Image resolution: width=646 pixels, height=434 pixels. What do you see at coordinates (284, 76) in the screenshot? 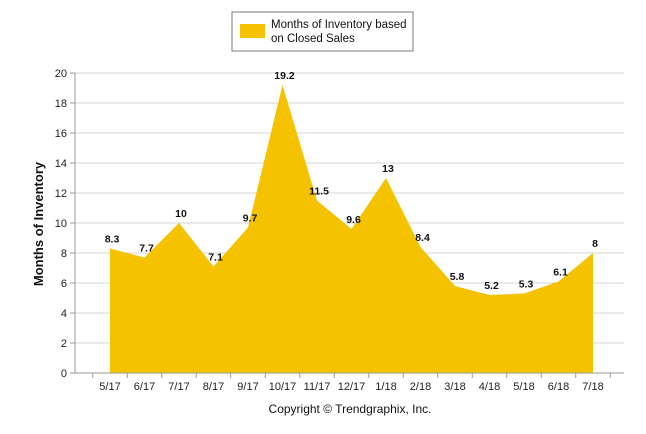
I see `data-label: 19.2` at bounding box center [284, 76].